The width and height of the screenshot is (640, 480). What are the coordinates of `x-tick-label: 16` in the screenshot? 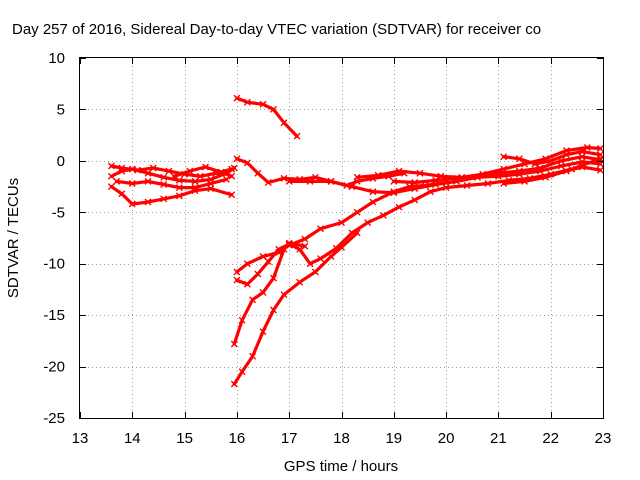 It's located at (237, 438).